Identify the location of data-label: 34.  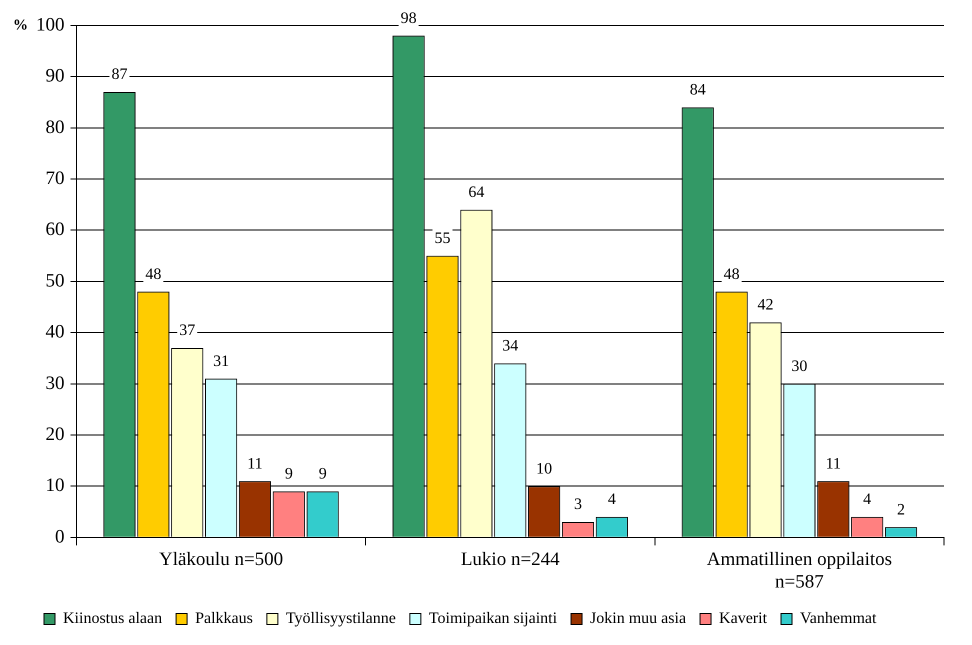
(510, 346).